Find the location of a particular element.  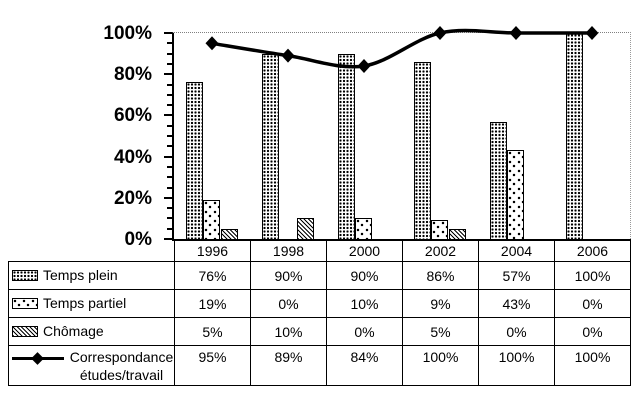

legend-cell: Chômage is located at coordinates (91, 331).